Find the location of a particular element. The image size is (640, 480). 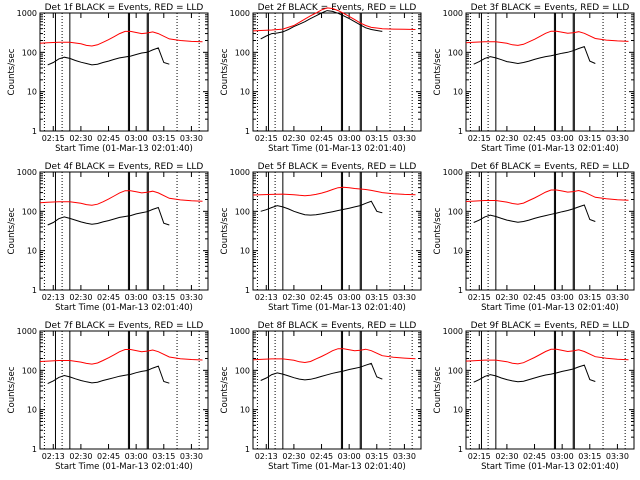

panel-1-frame is located at coordinates (124, 72).